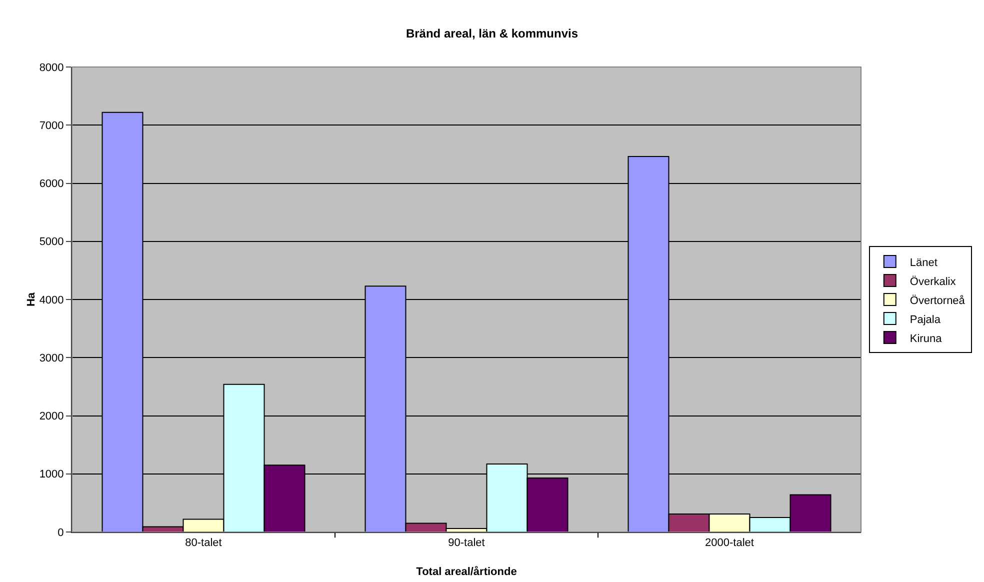 This screenshot has width=984, height=582. I want to click on legend-label: Kiruna, so click(926, 338).